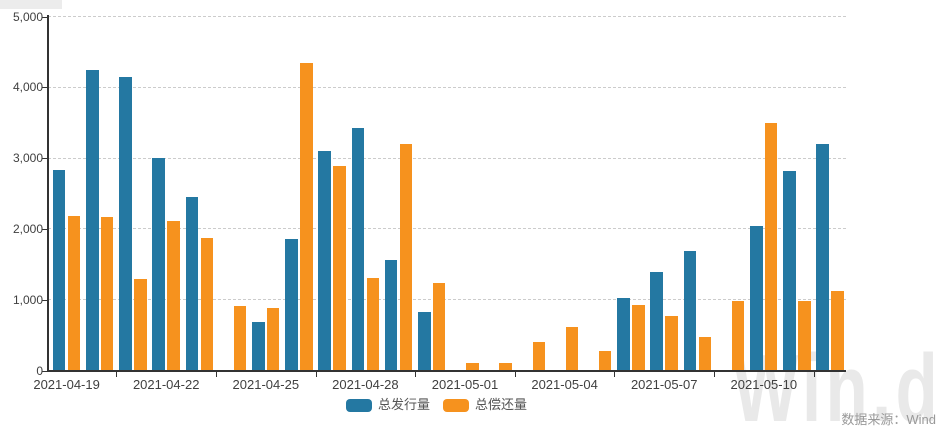 The height and width of the screenshot is (427, 941). Describe the element at coordinates (27, 158) in the screenshot. I see `y-tick-label: 3,000` at that location.